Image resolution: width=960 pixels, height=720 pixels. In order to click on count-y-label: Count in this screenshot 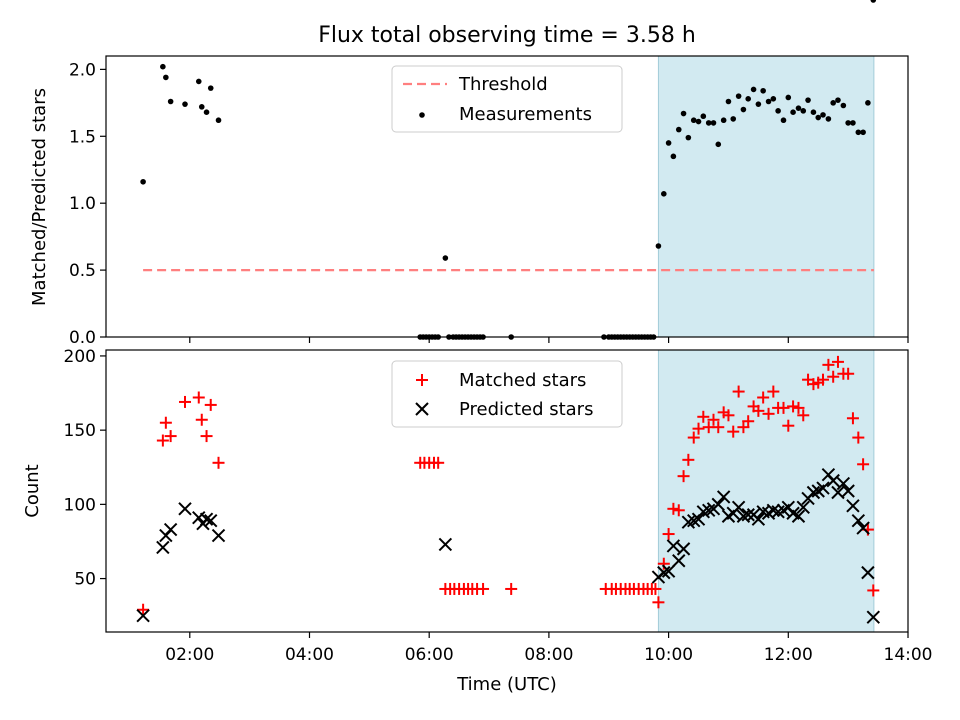, I will do `click(32, 490)`.